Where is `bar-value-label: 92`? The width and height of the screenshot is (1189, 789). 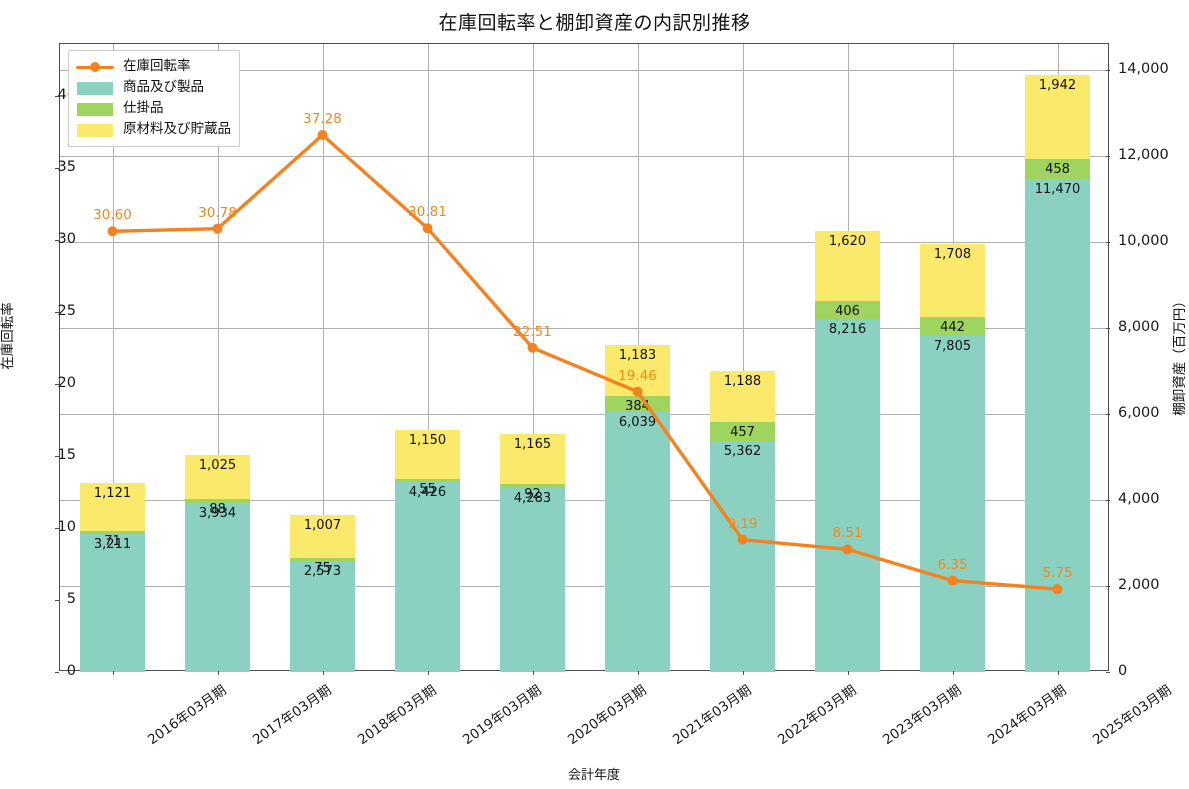
bar-value-label: 92 is located at coordinates (532, 494).